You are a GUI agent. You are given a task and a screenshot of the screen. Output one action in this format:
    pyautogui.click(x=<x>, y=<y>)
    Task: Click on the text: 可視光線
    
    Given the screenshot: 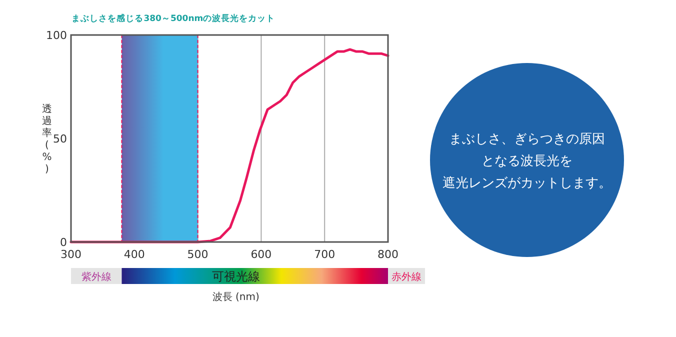 What is the action you would take?
    pyautogui.click(x=236, y=277)
    